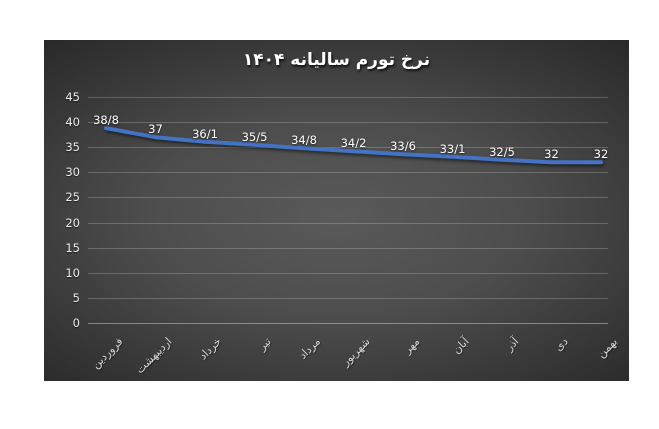 The width and height of the screenshot is (659, 429). What do you see at coordinates (76, 323) in the screenshot?
I see `y-axis-tick-label: 0` at bounding box center [76, 323].